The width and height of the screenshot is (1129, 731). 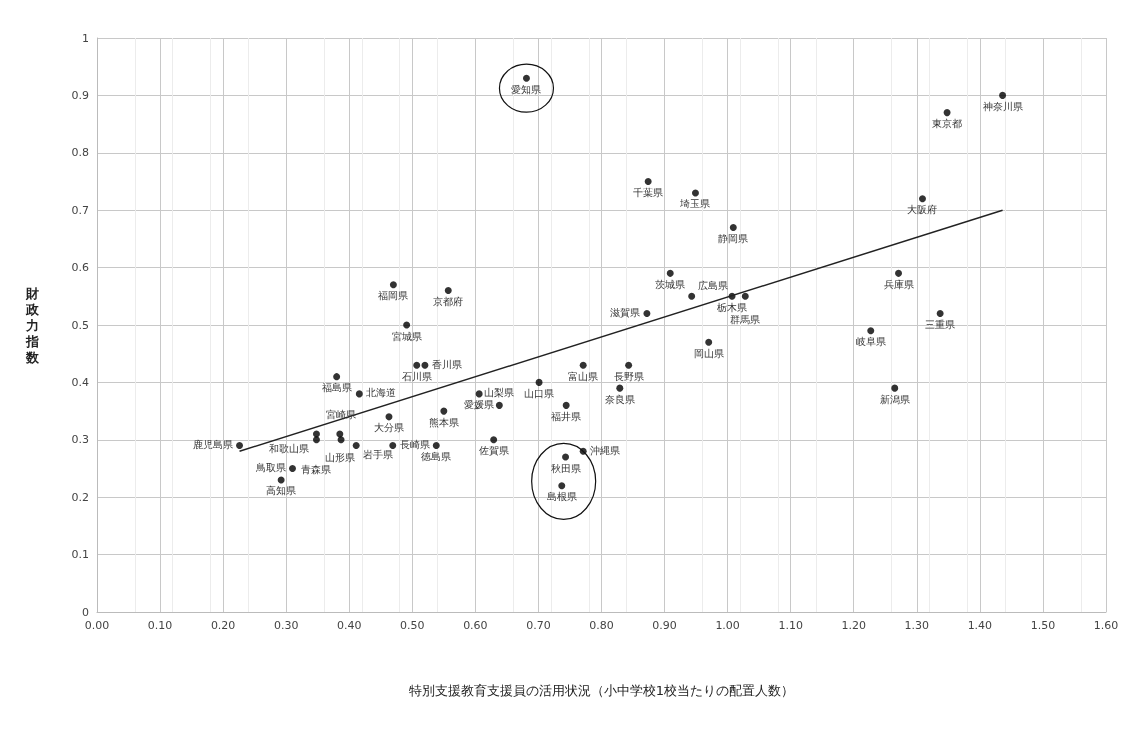 I want to click on x-tick-label: 0.20, so click(x=223, y=625).